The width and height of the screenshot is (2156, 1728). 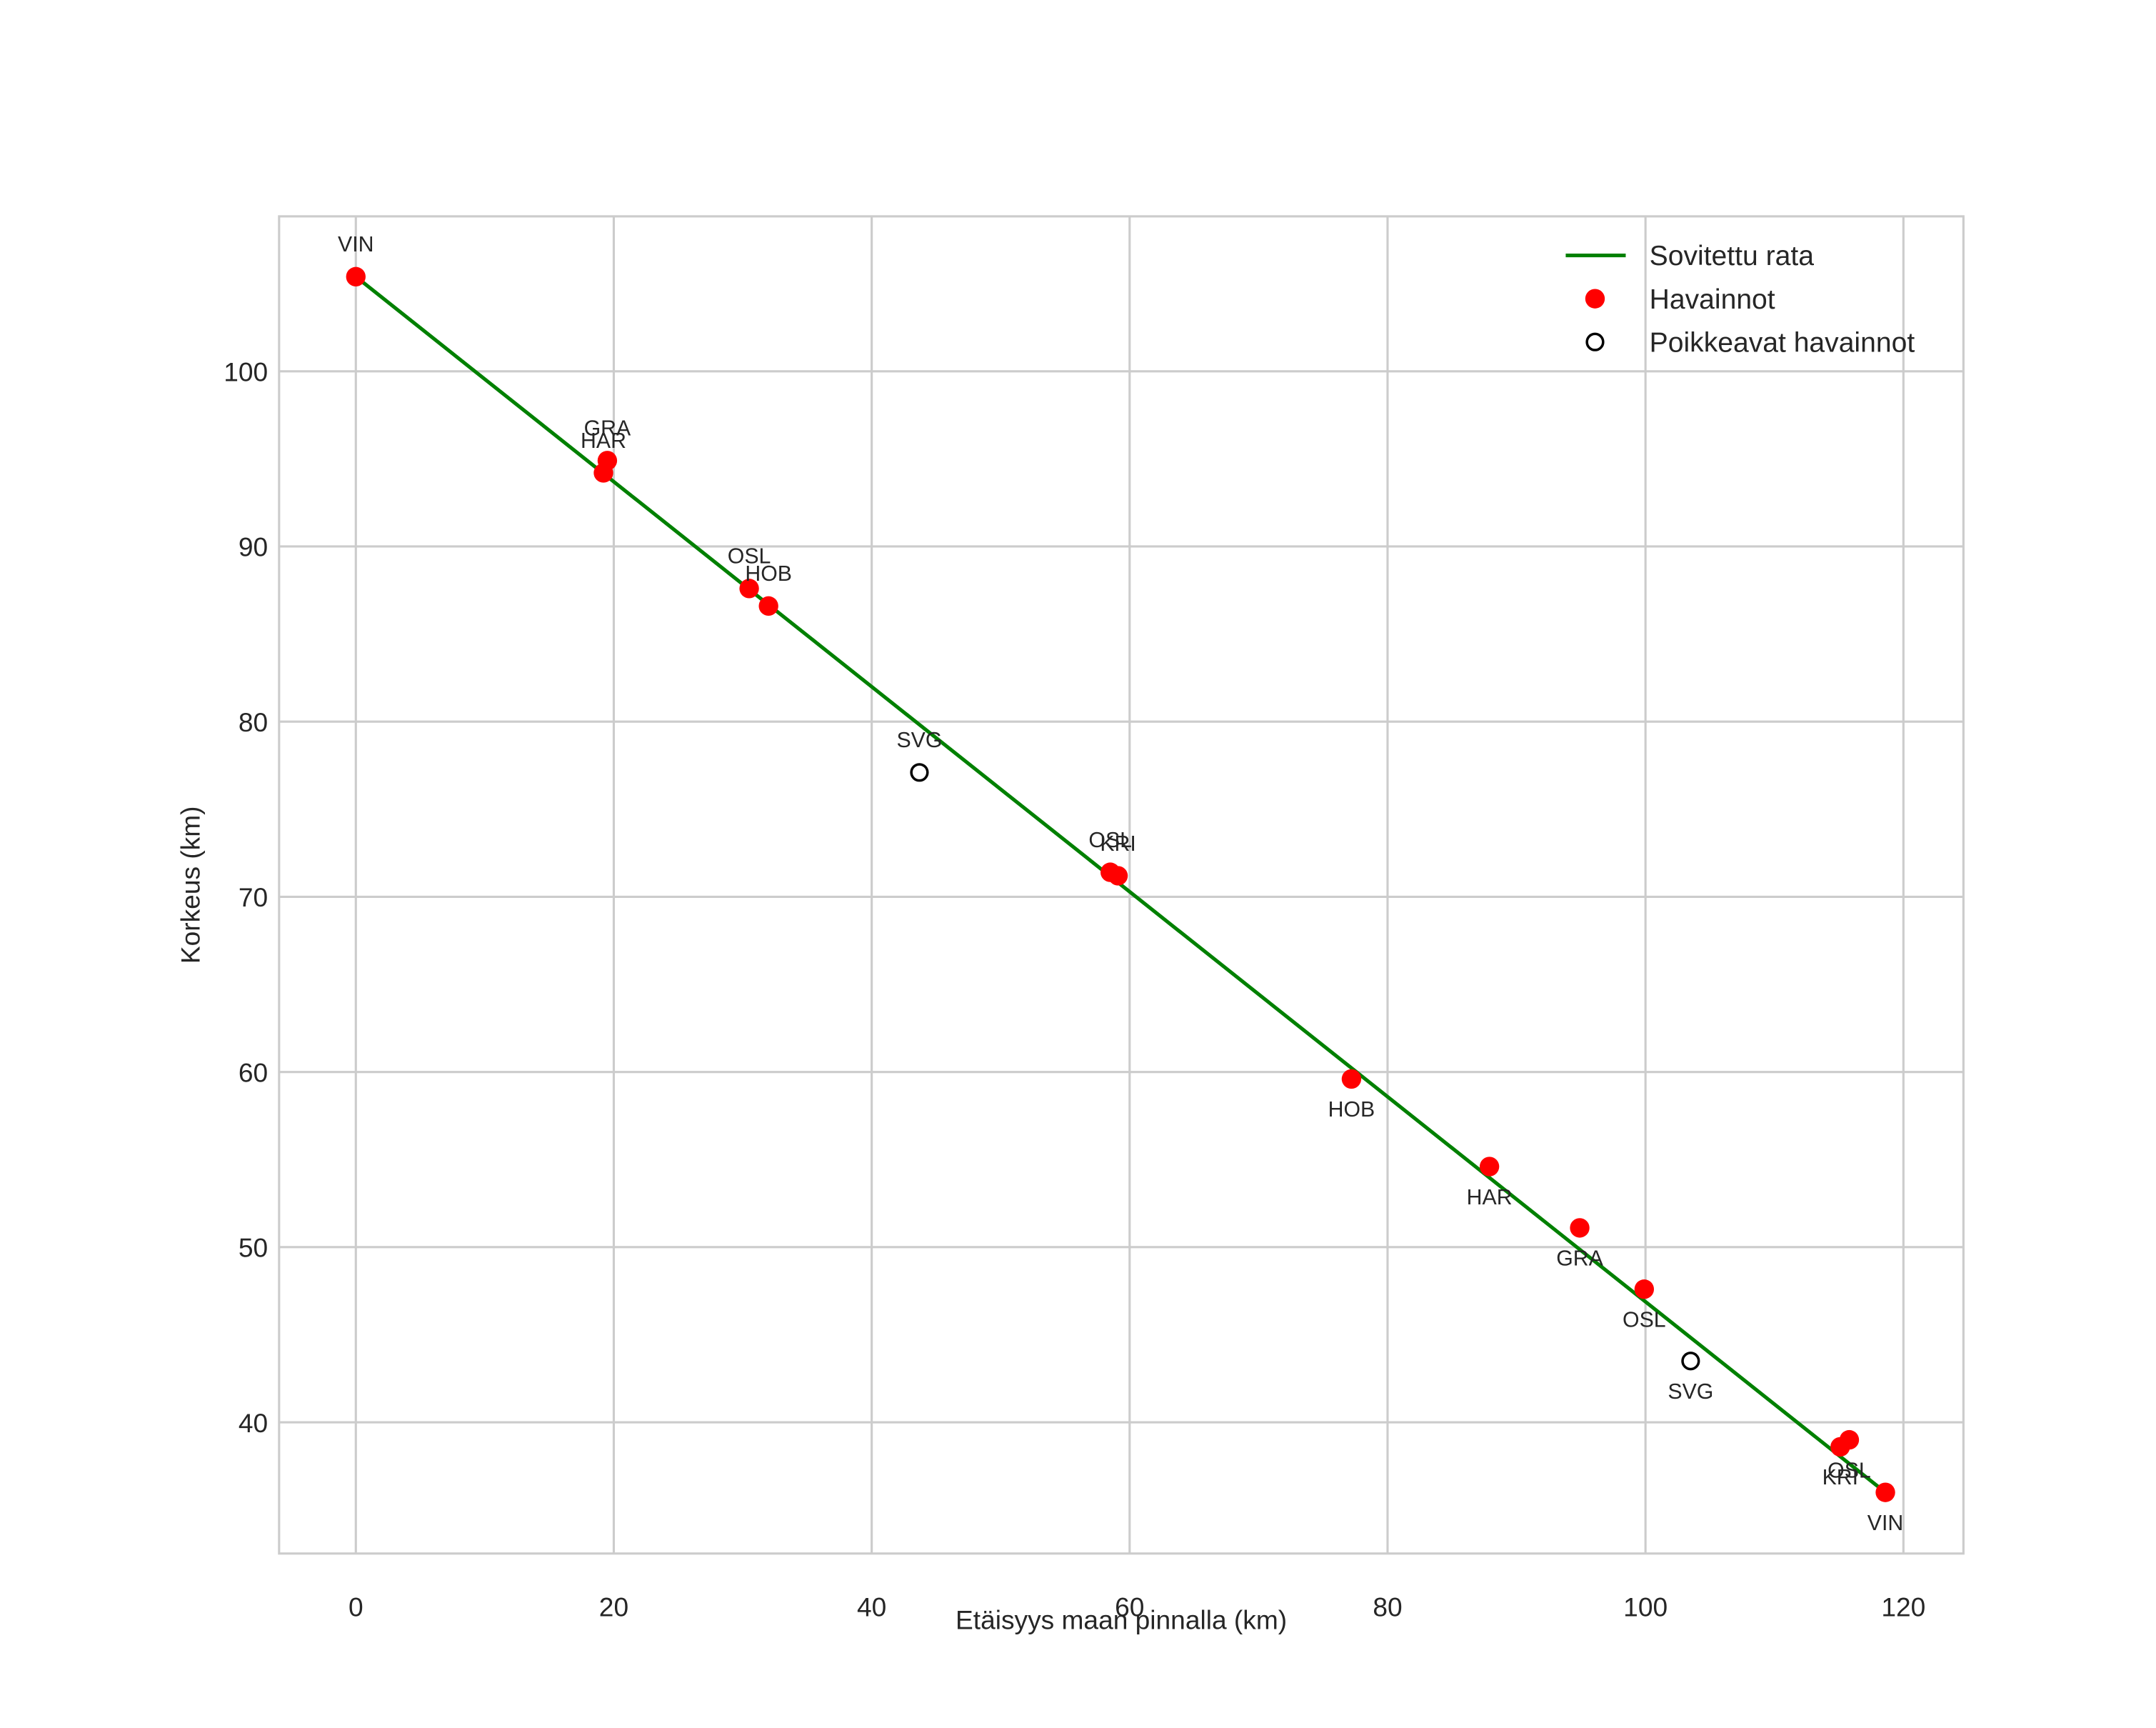 What do you see at coordinates (190, 885) in the screenshot?
I see `y-axis-label: Korkeus (km)` at bounding box center [190, 885].